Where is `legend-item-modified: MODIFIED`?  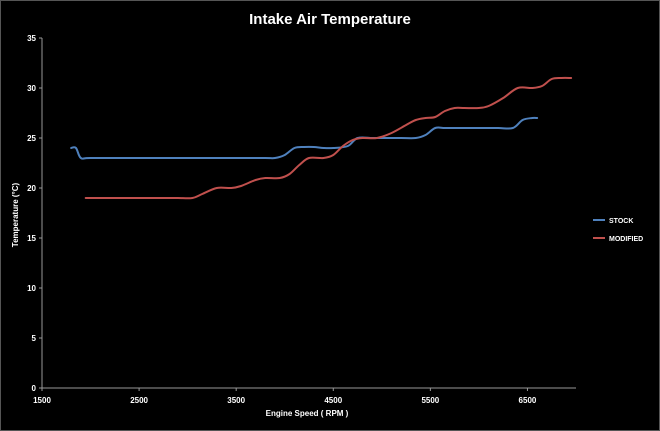
legend-item-modified: MODIFIED is located at coordinates (618, 239).